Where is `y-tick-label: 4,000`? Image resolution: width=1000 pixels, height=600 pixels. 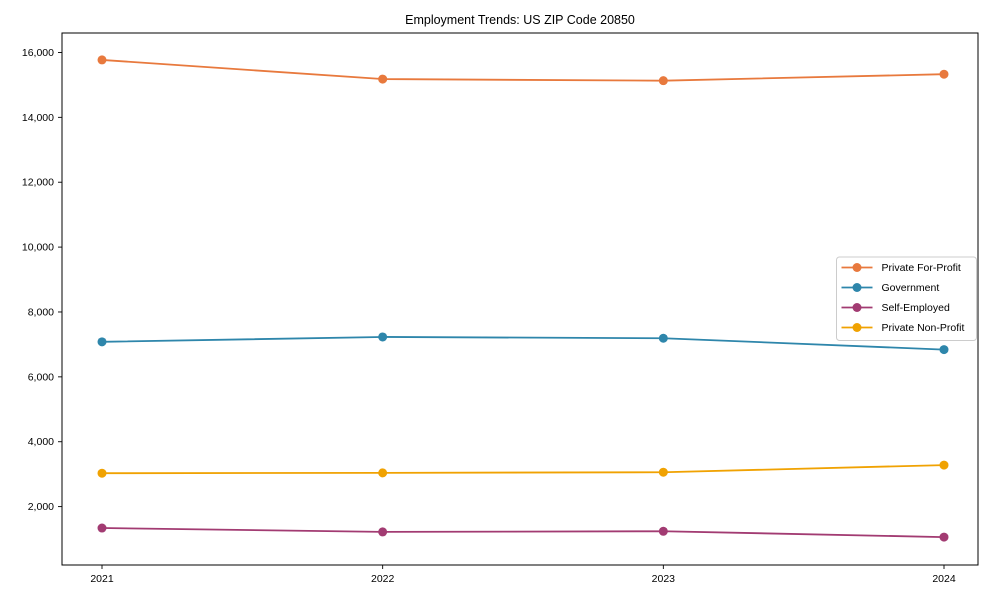
y-tick-label: 4,000 is located at coordinates (41, 442).